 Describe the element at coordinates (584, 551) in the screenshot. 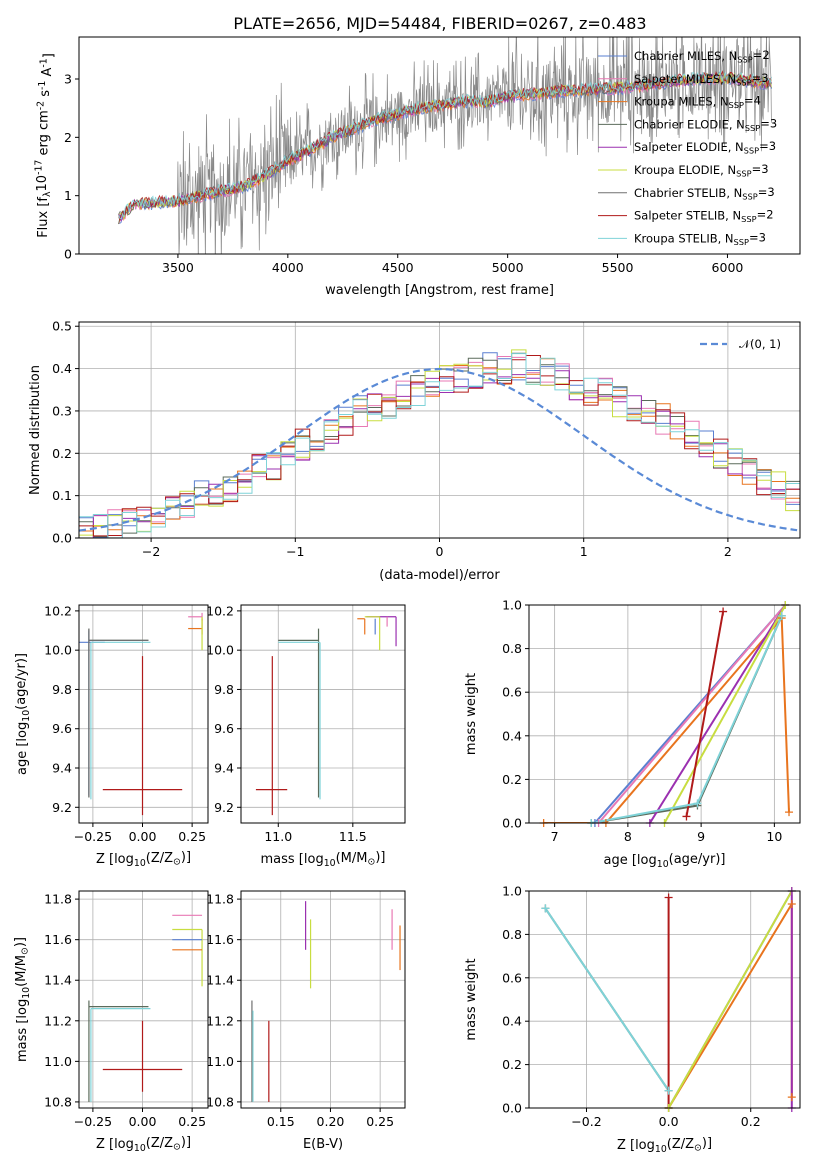

I see `x-tick-label: 1` at that location.